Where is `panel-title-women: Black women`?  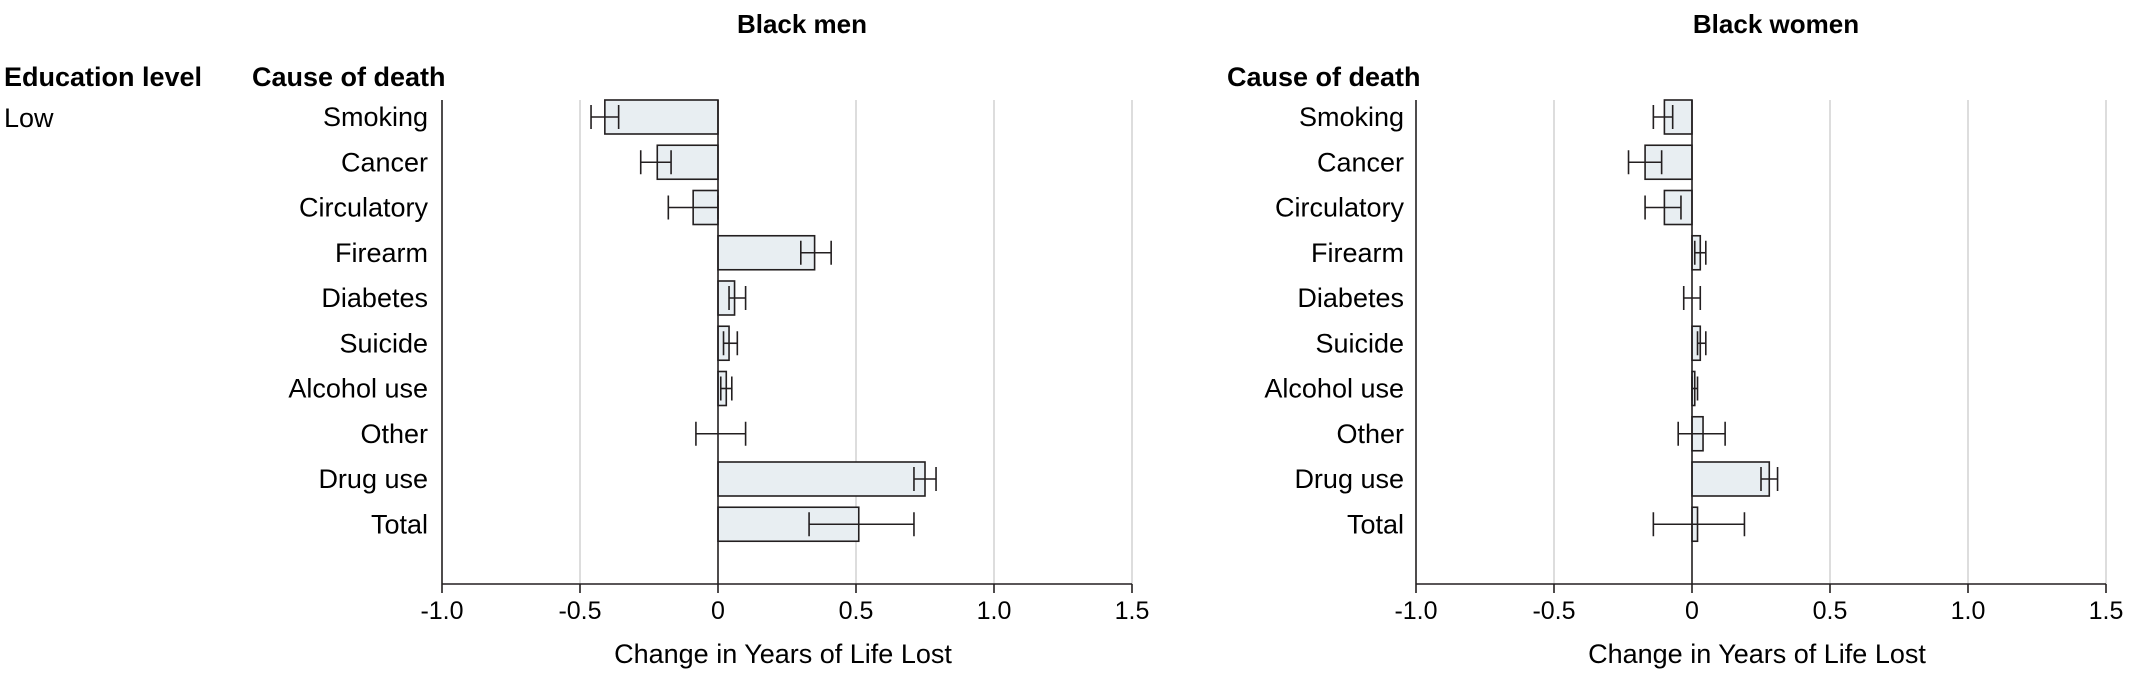
panel-title-women: Black women is located at coordinates (1776, 24).